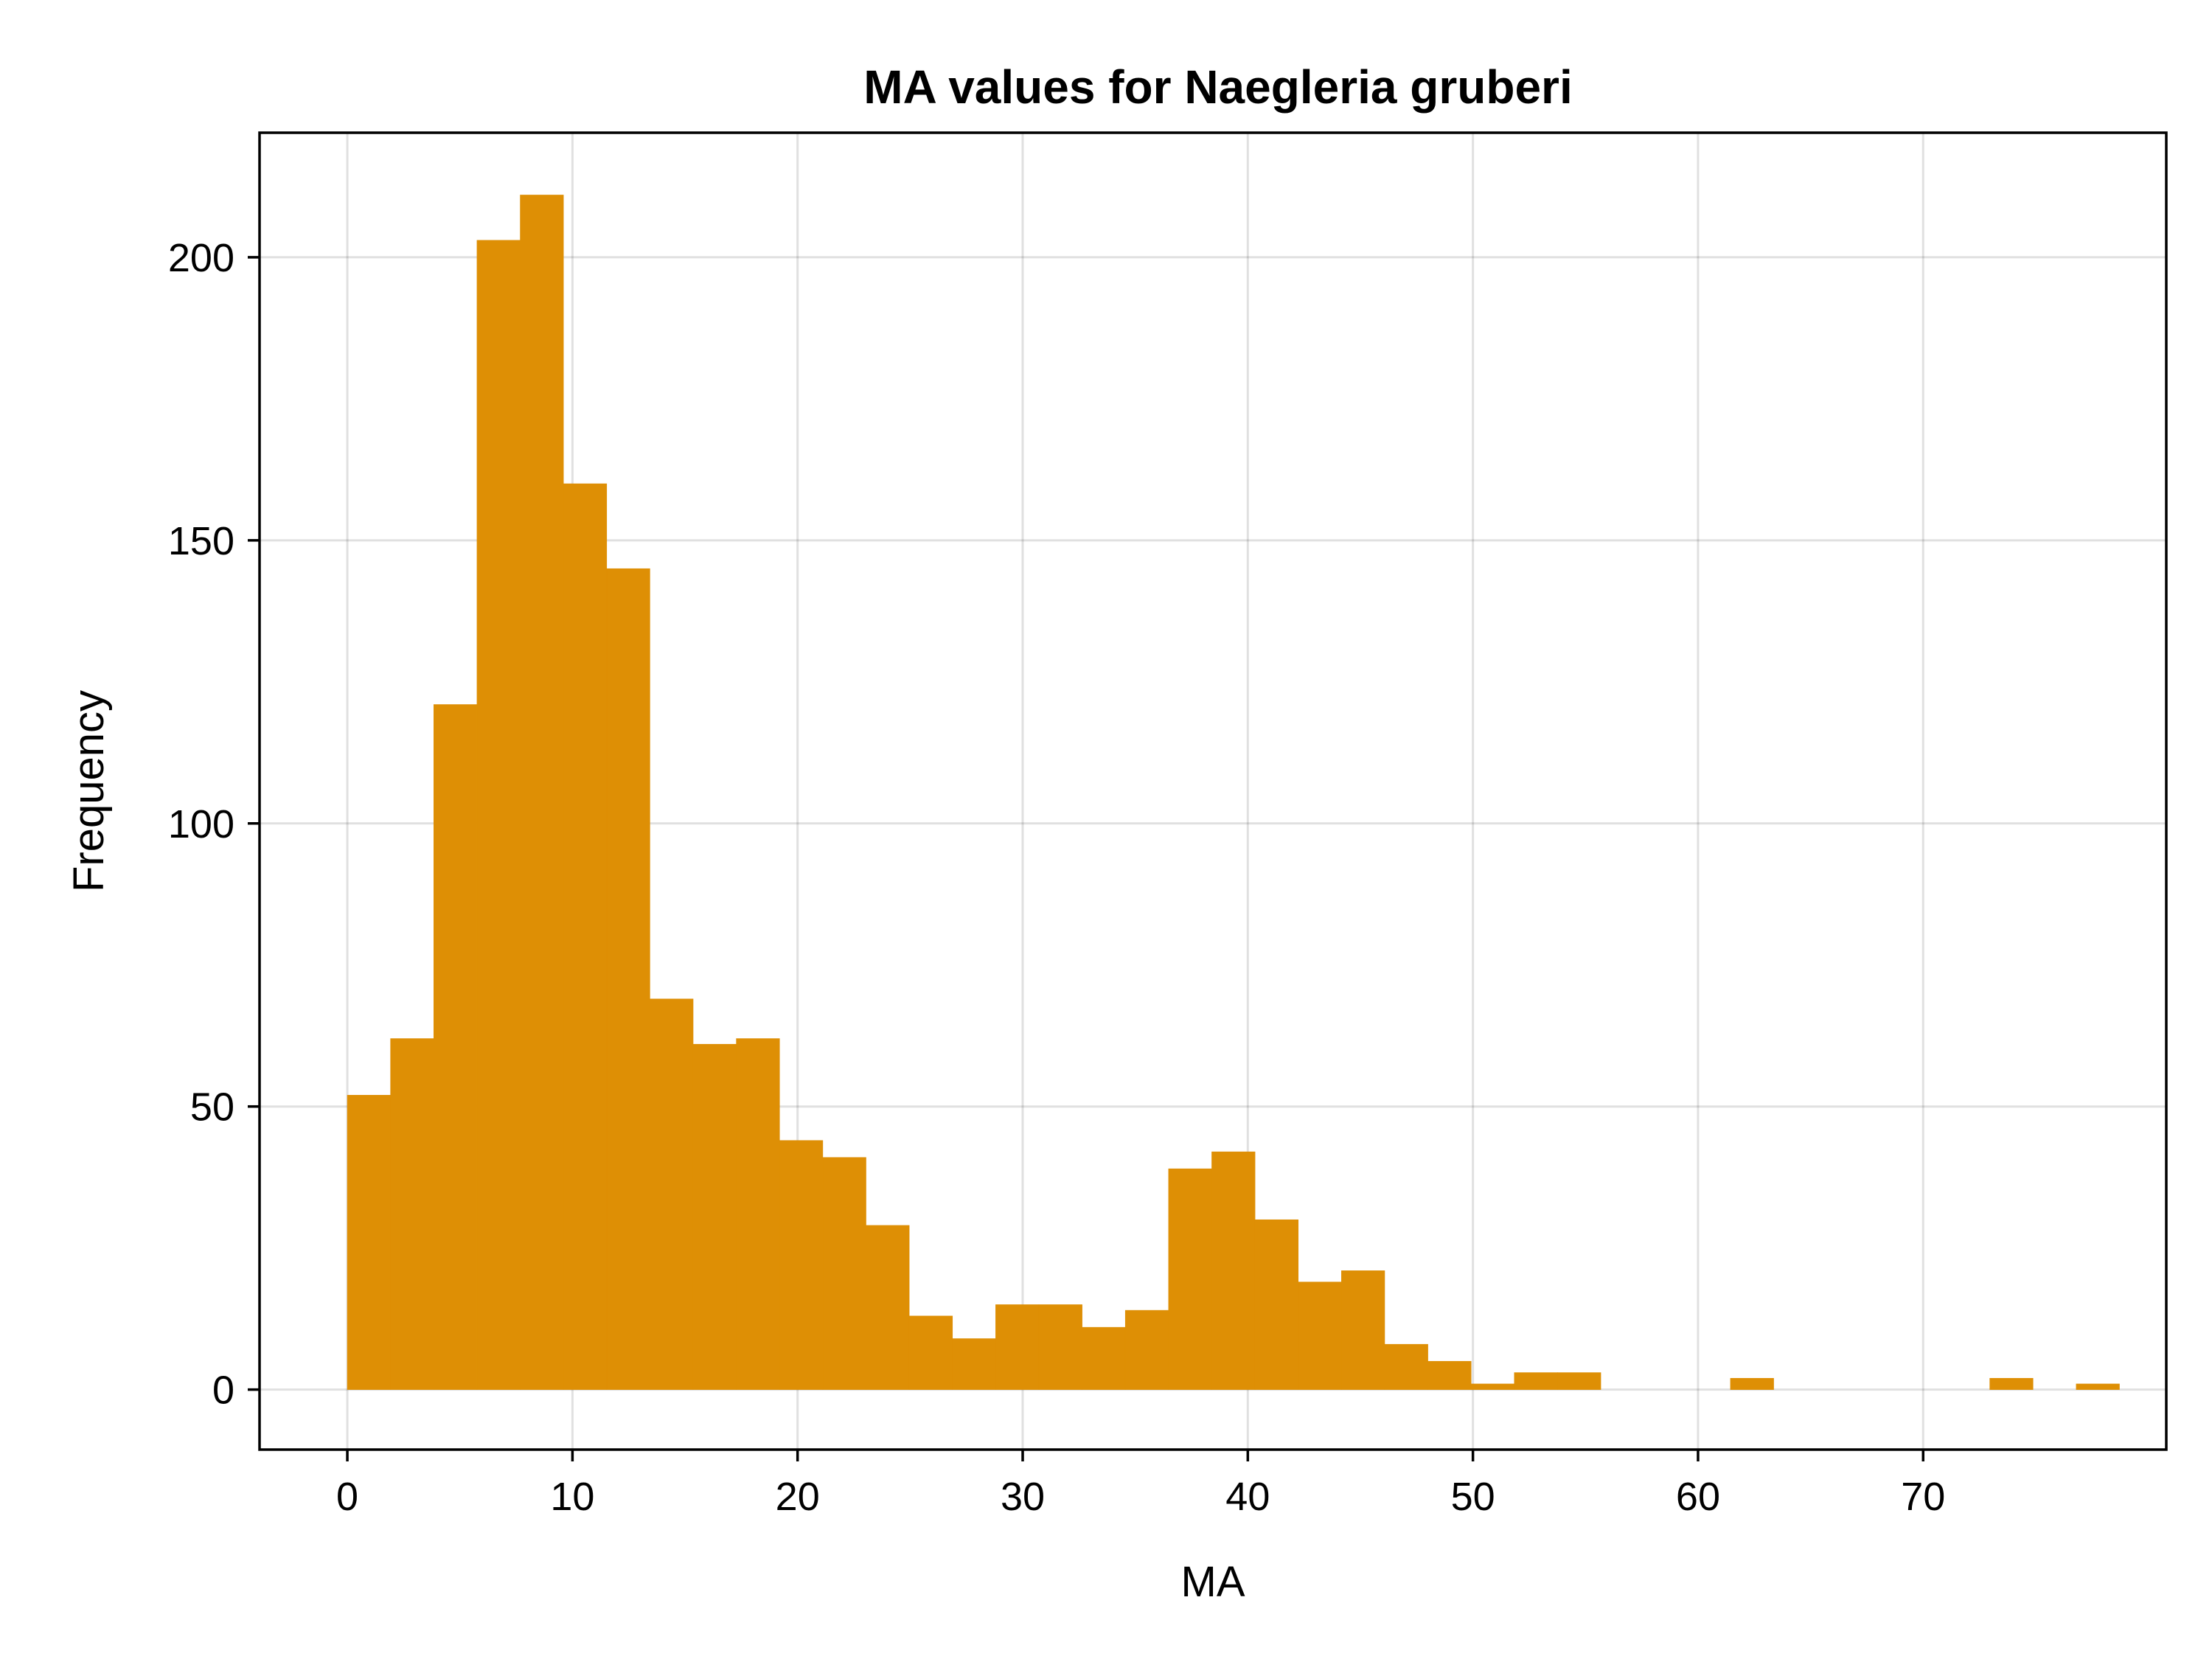  Describe the element at coordinates (798, 1497) in the screenshot. I see `x-tick-label: 20` at that location.